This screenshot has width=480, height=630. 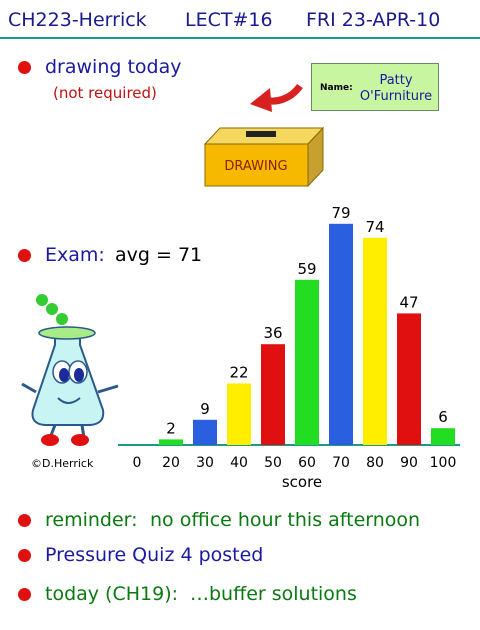 I want to click on x-tick-label: 30, so click(x=205, y=463).